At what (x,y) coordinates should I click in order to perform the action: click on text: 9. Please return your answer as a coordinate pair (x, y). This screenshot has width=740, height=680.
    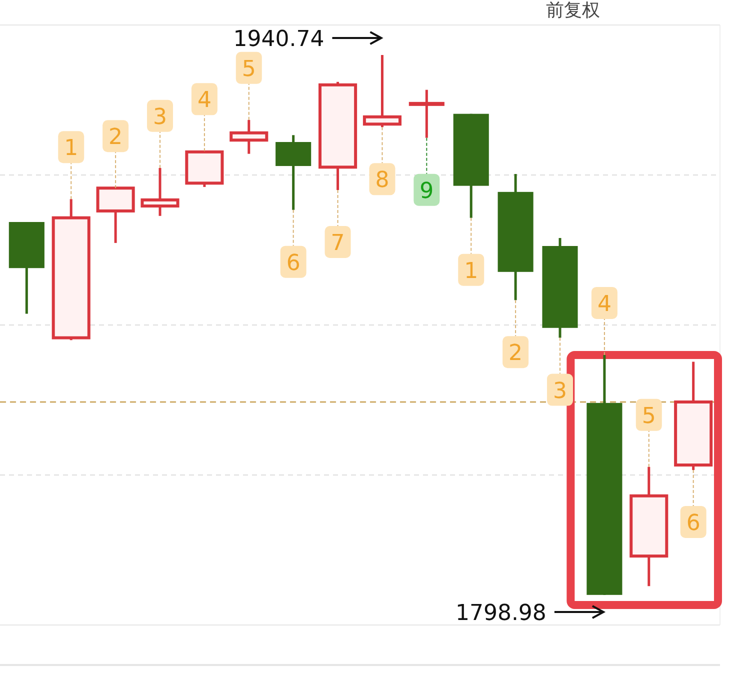
    Looking at the image, I should click on (427, 191).